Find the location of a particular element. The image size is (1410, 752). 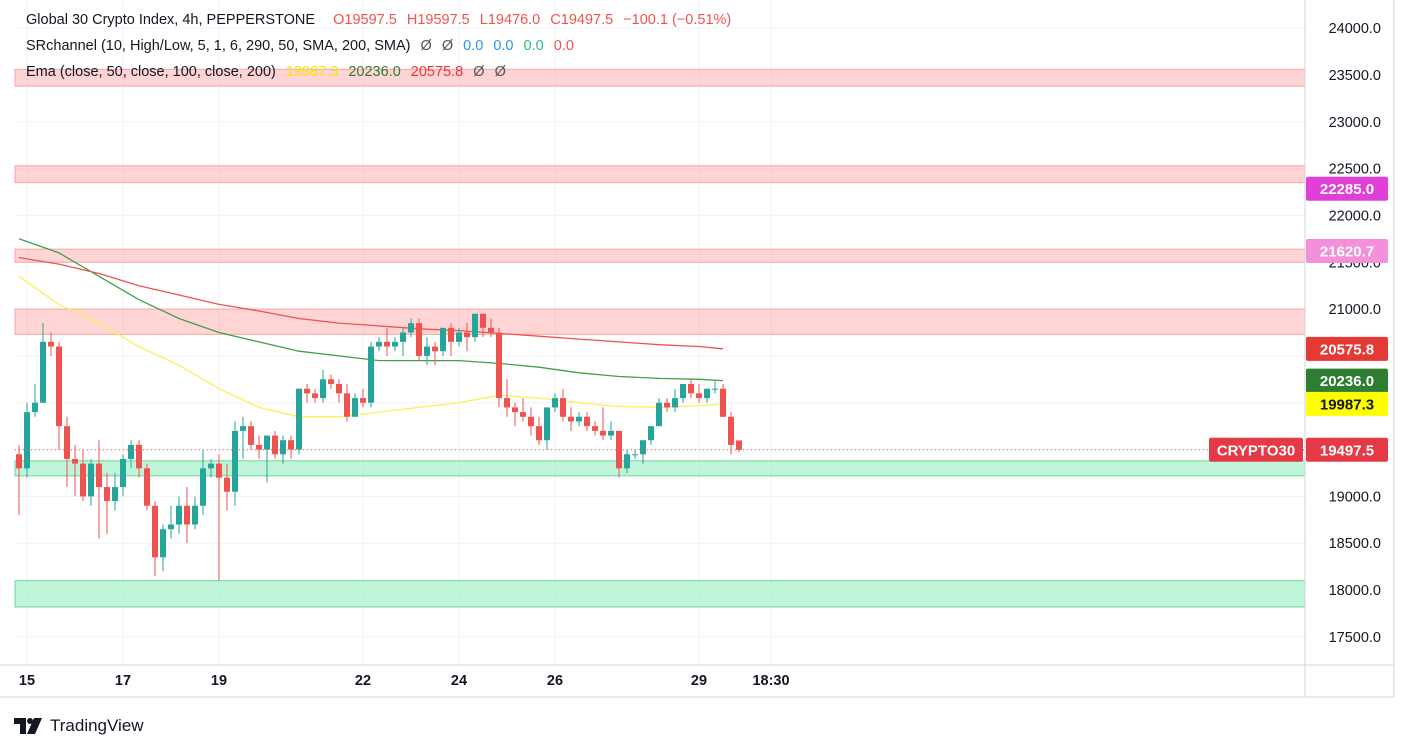

ema200-value: 20575.8 is located at coordinates (437, 72).